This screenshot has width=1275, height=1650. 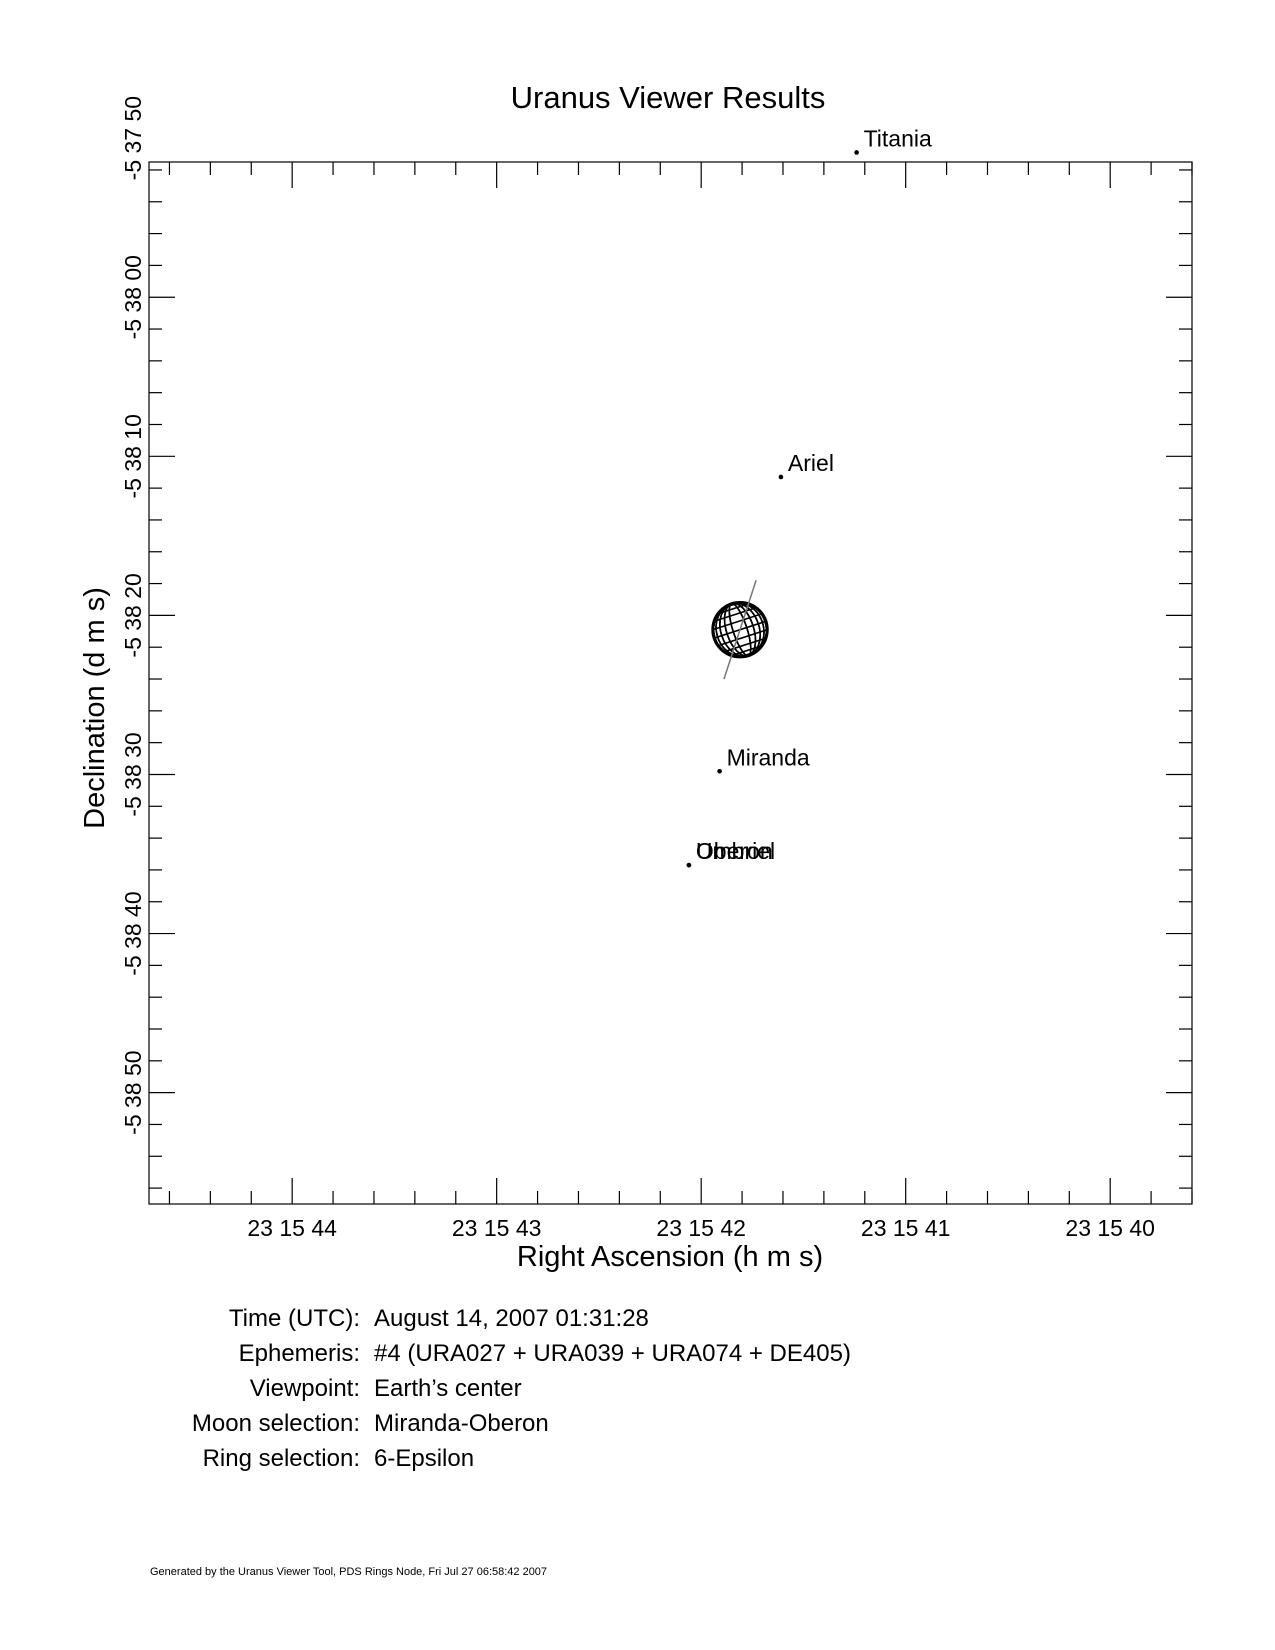 I want to click on chart-title: Uranus Viewer Results, so click(x=668, y=97).